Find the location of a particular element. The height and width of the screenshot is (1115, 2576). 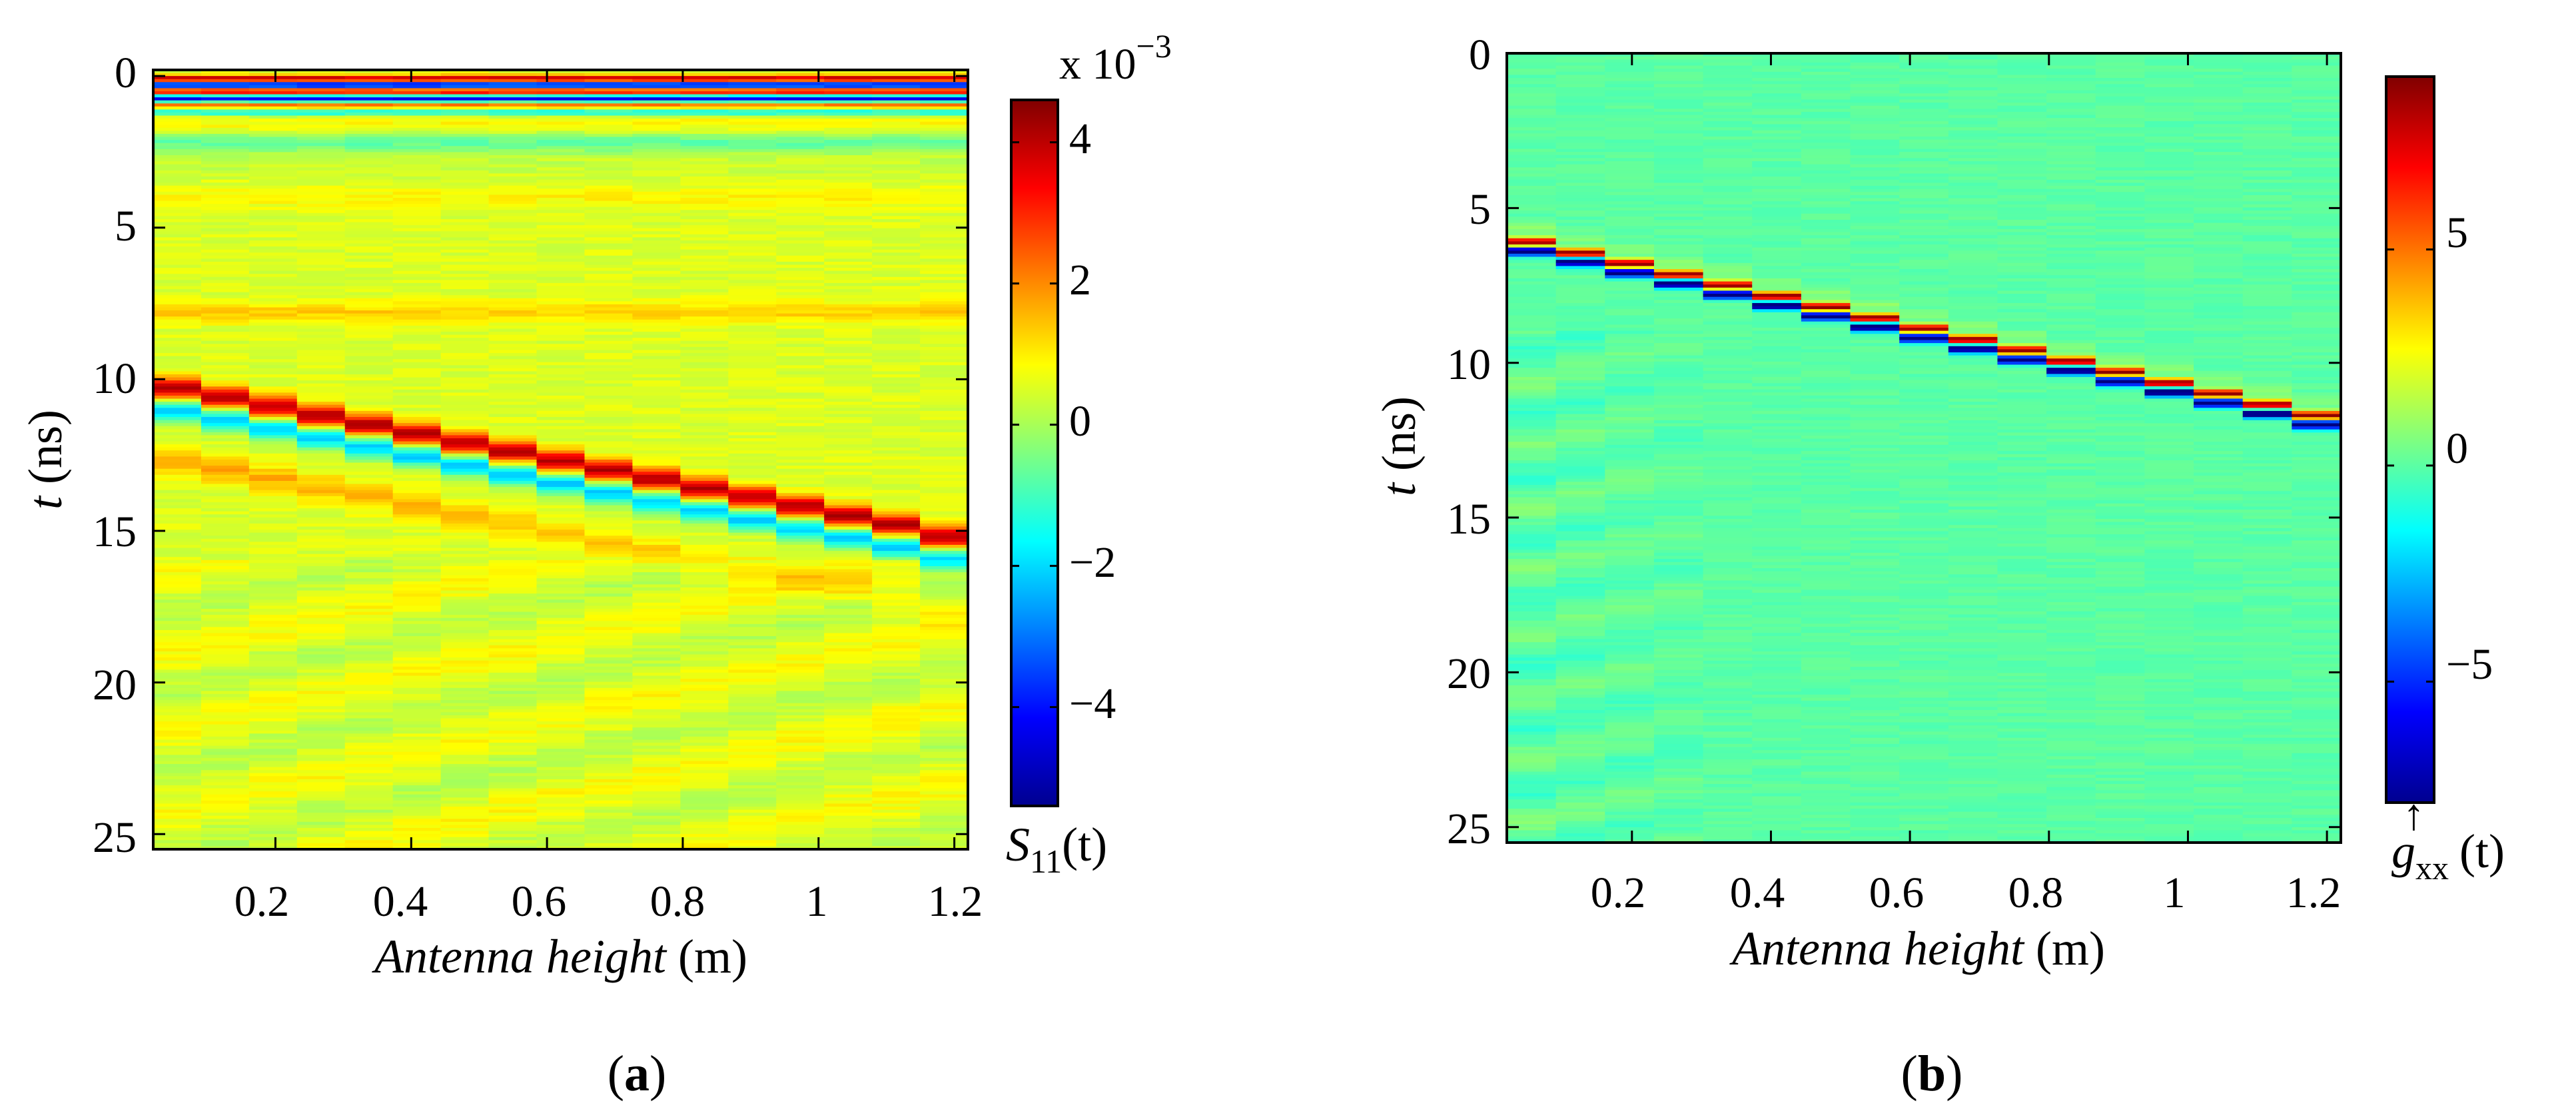

panel-a-colorbar-label: S11(t) is located at coordinates (1056, 849).